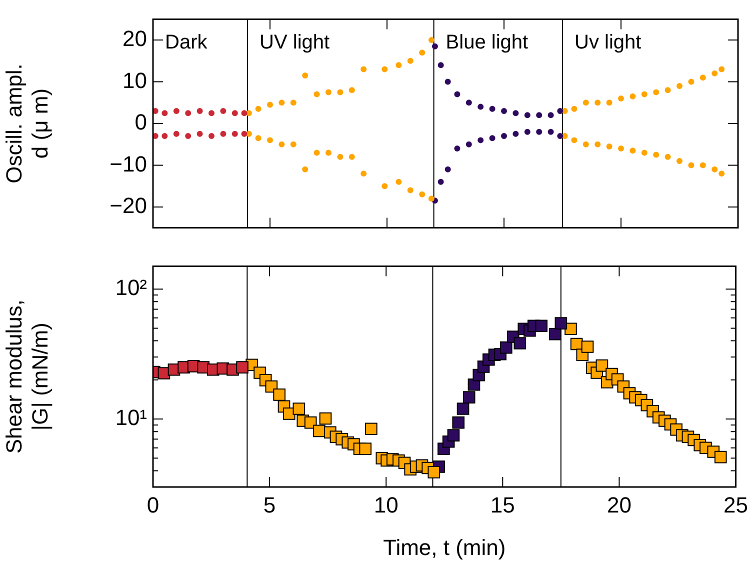 This screenshot has width=754, height=564. Describe the element at coordinates (444, 547) in the screenshot. I see `x-axis-title: Time, t (min)` at that location.